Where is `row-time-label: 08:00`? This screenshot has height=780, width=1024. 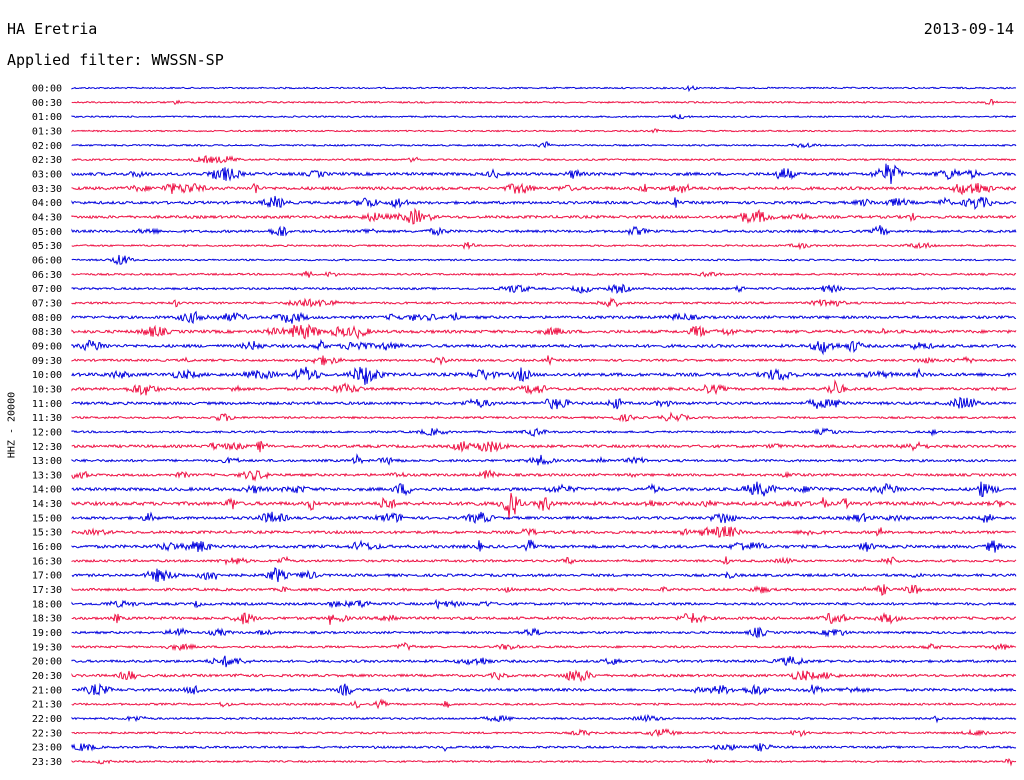 row-time-label: 08:00 is located at coordinates (47, 318).